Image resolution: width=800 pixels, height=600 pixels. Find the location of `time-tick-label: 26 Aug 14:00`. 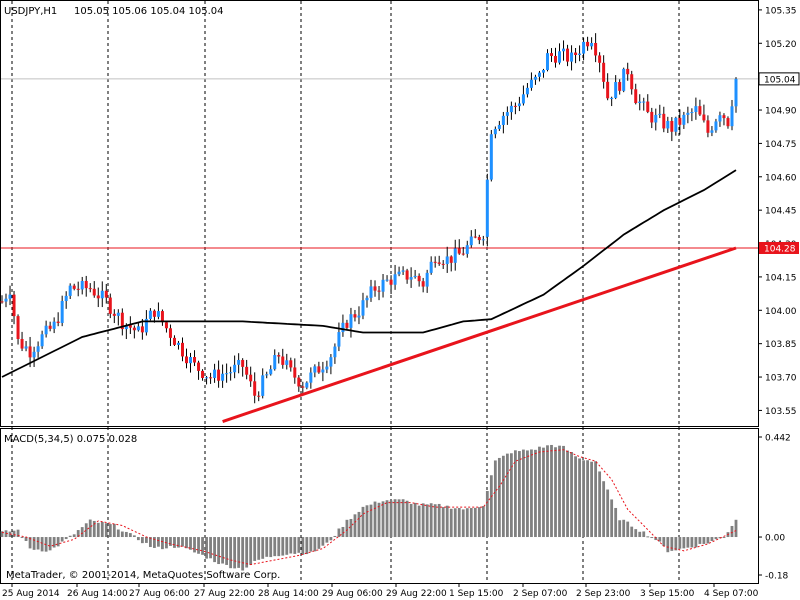

time-tick-label: 26 Aug 14:00 is located at coordinates (97, 594).